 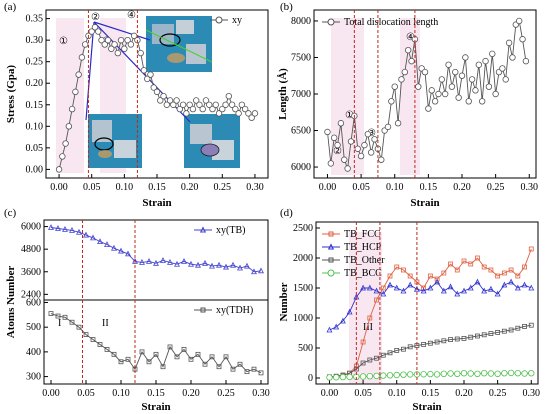 What do you see at coordinates (328, 187) in the screenshot?
I see `panel-b-xtick-label-0: 0.00` at bounding box center [328, 187].